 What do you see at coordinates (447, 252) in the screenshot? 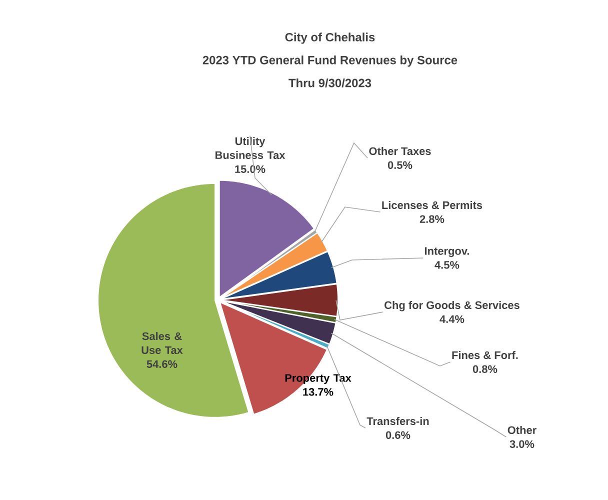
I see `slice-label: Intergov.` at bounding box center [447, 252].